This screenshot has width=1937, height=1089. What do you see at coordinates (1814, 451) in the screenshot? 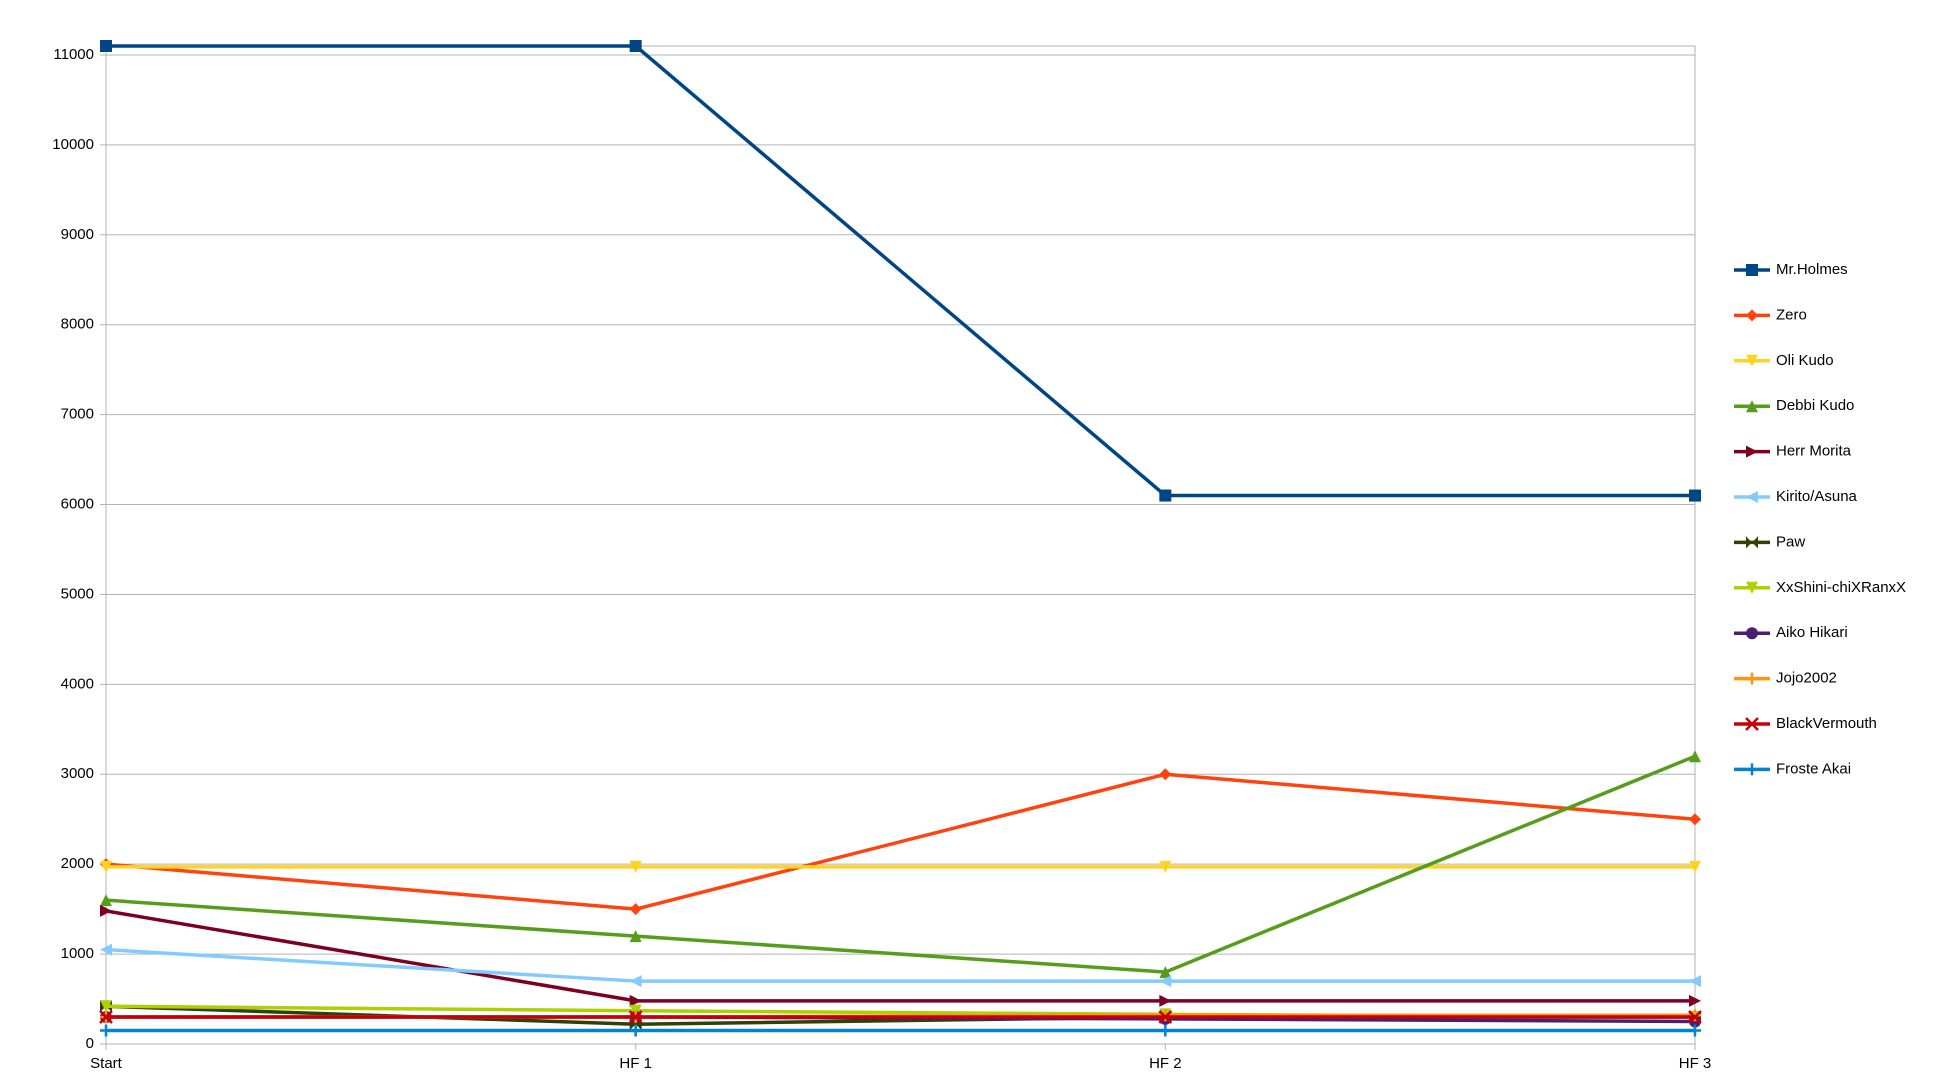
I see `legend-label: Herr Morita` at bounding box center [1814, 451].